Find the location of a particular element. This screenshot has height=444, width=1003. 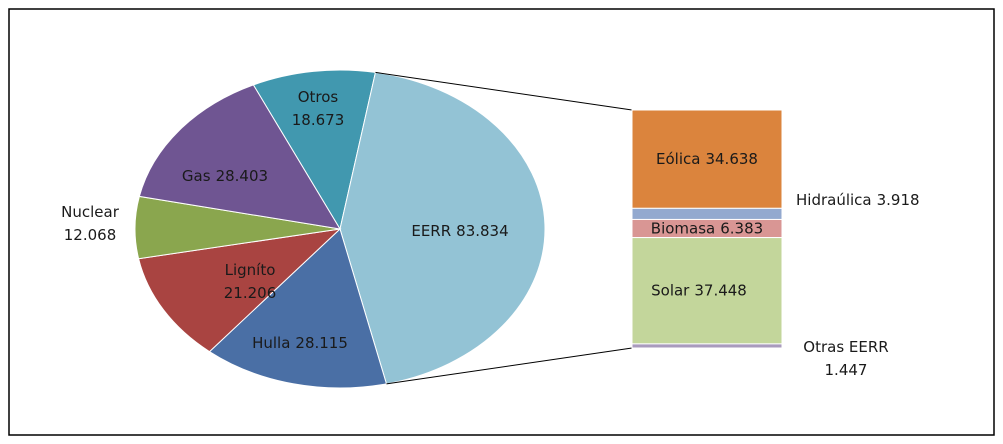

pie-label: 21.206 is located at coordinates (250, 293).